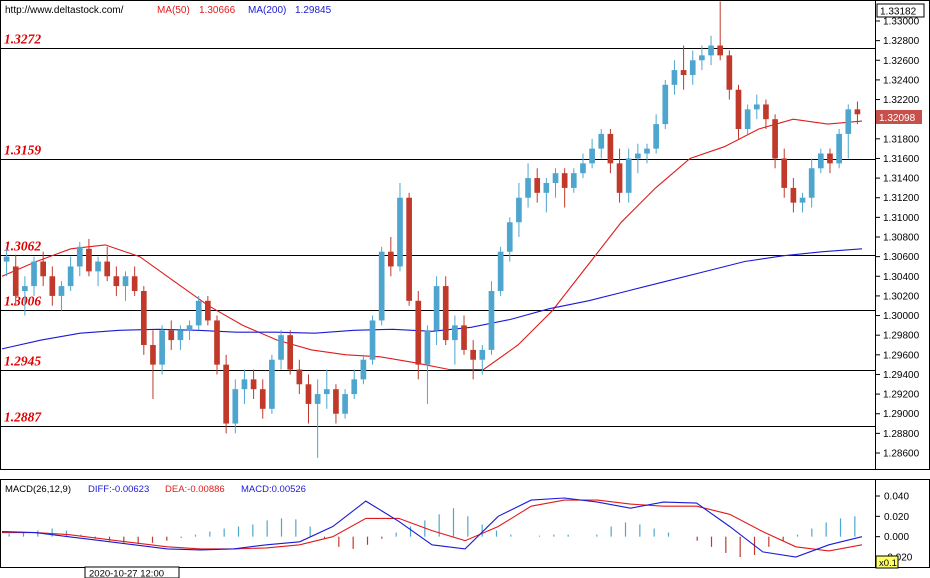 This screenshot has width=930, height=578. I want to click on level-label-5: 1.2887, so click(23, 417).